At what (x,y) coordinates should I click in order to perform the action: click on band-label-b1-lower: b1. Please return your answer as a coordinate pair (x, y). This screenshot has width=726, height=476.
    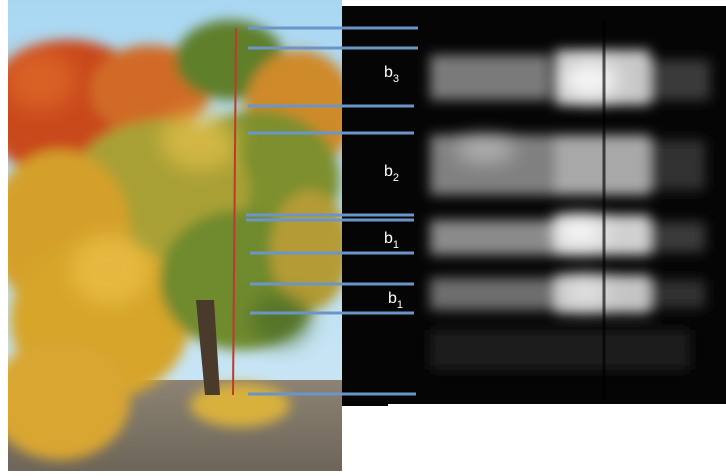
    Looking at the image, I should click on (395, 300).